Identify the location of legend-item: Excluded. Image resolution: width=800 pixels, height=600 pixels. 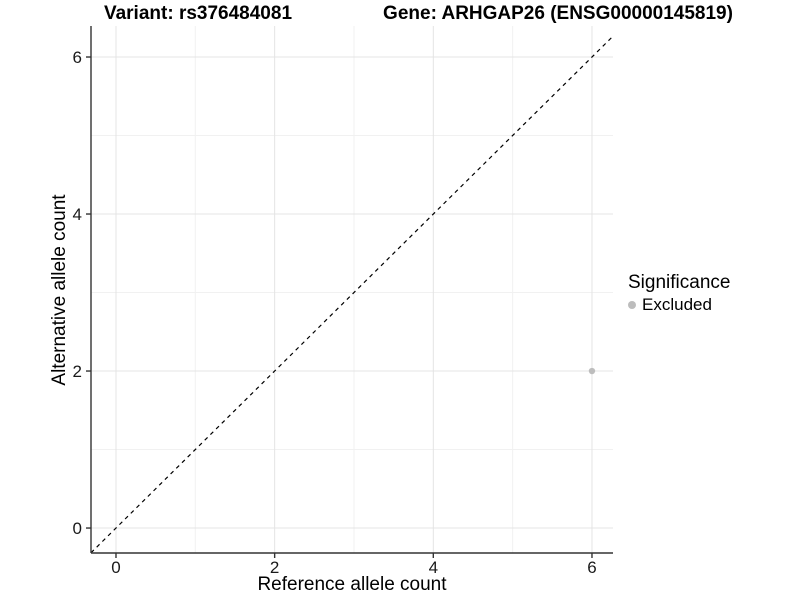
(679, 304).